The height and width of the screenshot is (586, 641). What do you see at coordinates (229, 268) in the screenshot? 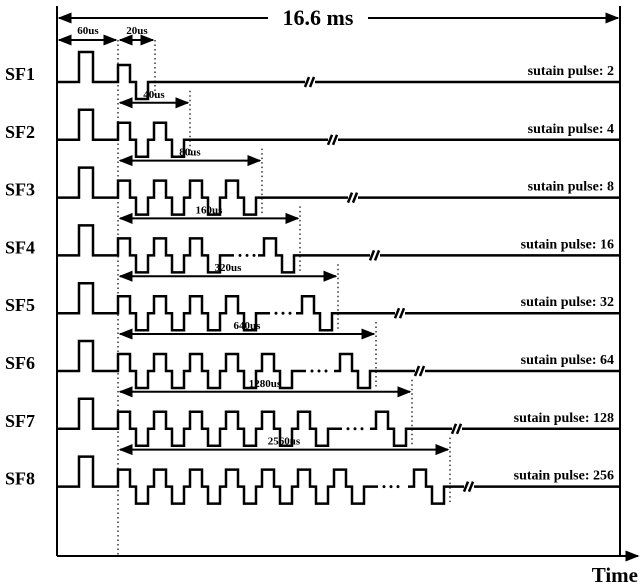
I see `duration-label: 320us` at bounding box center [229, 268].